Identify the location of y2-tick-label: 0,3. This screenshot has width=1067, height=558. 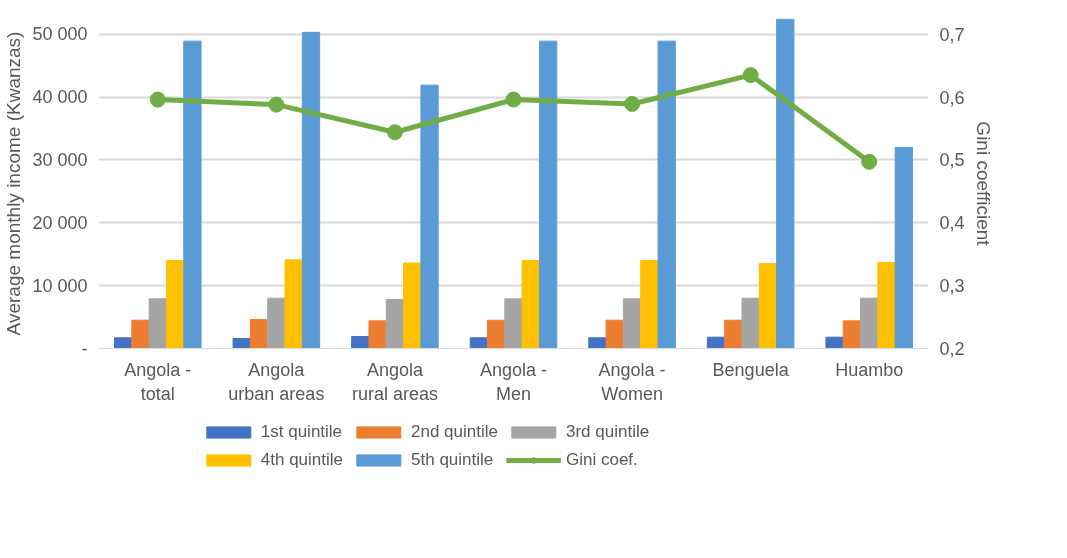
(952, 286).